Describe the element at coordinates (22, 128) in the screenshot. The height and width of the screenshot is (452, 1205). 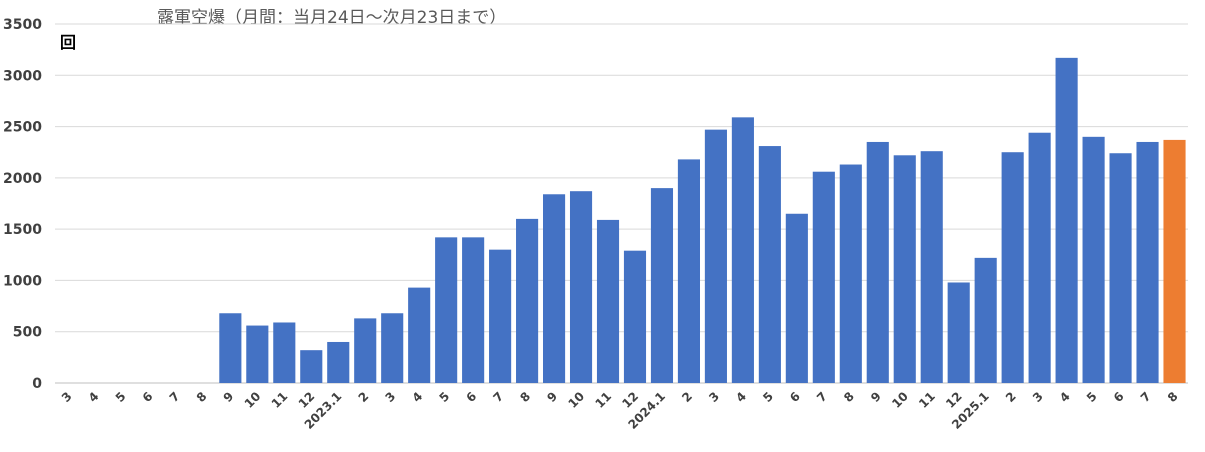
I see `y-tick-label: 2500` at that location.